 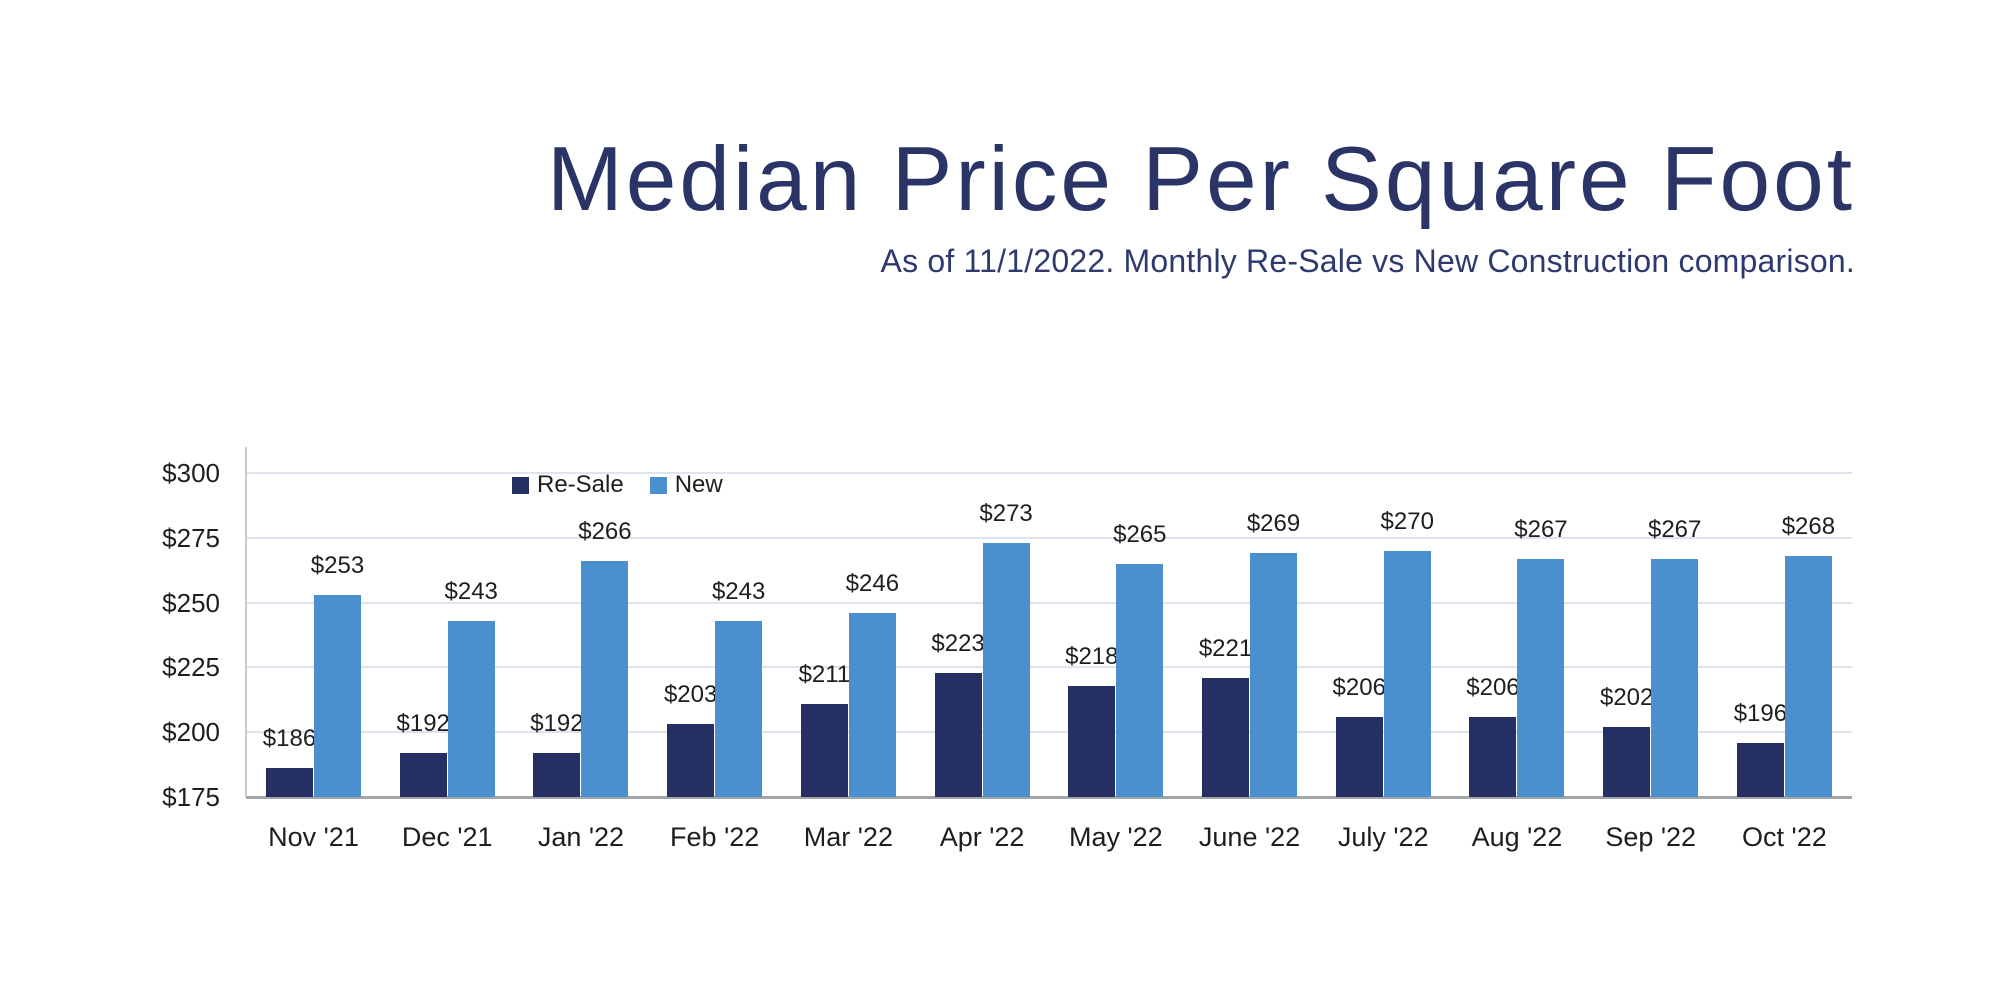 What do you see at coordinates (1407, 521) in the screenshot?
I see `data-label-new: $270` at bounding box center [1407, 521].